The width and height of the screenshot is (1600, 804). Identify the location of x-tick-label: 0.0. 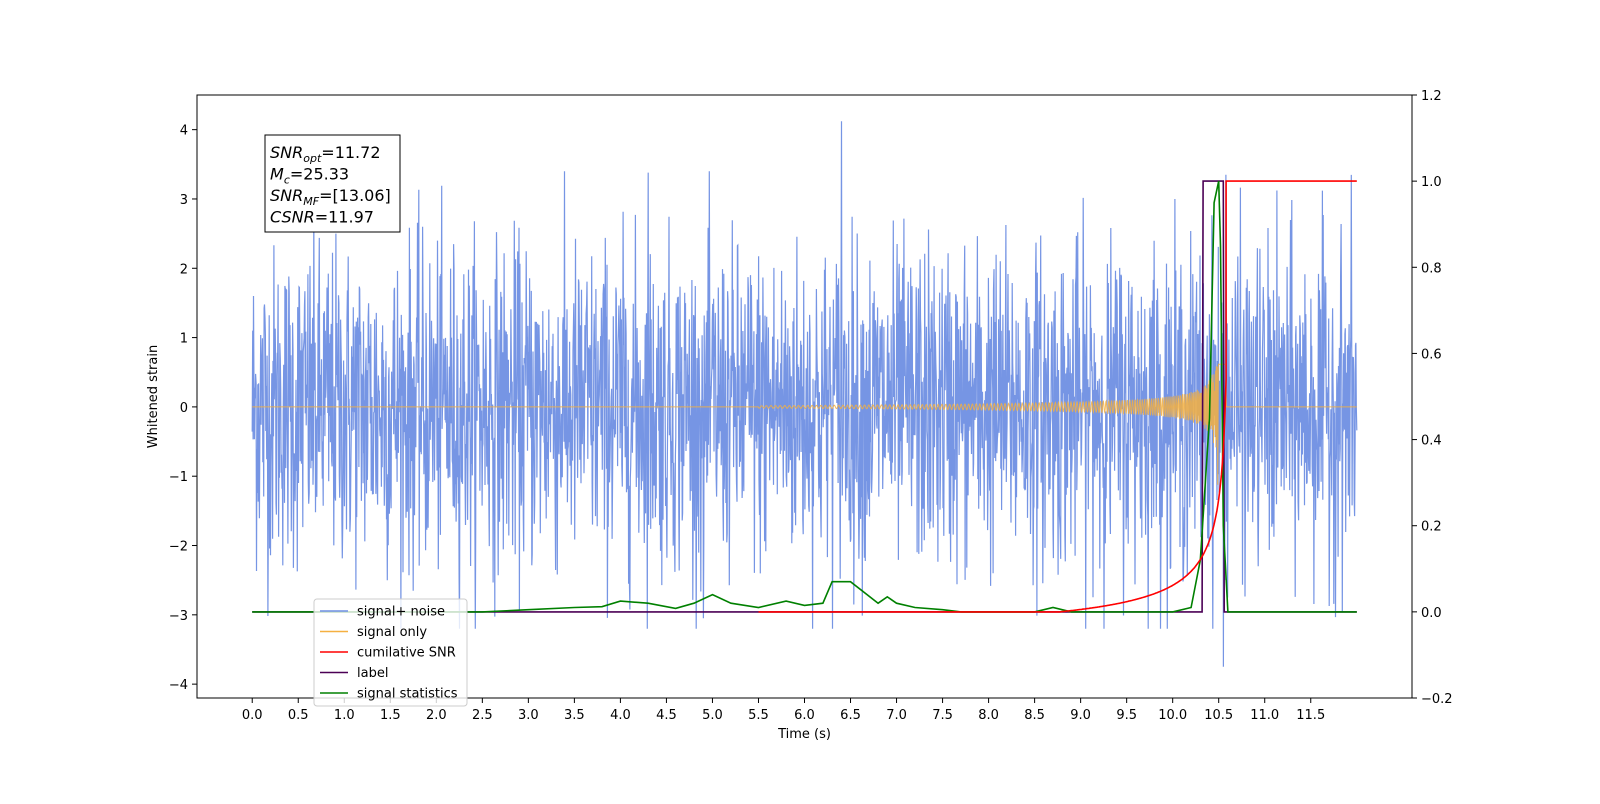
(252, 715).